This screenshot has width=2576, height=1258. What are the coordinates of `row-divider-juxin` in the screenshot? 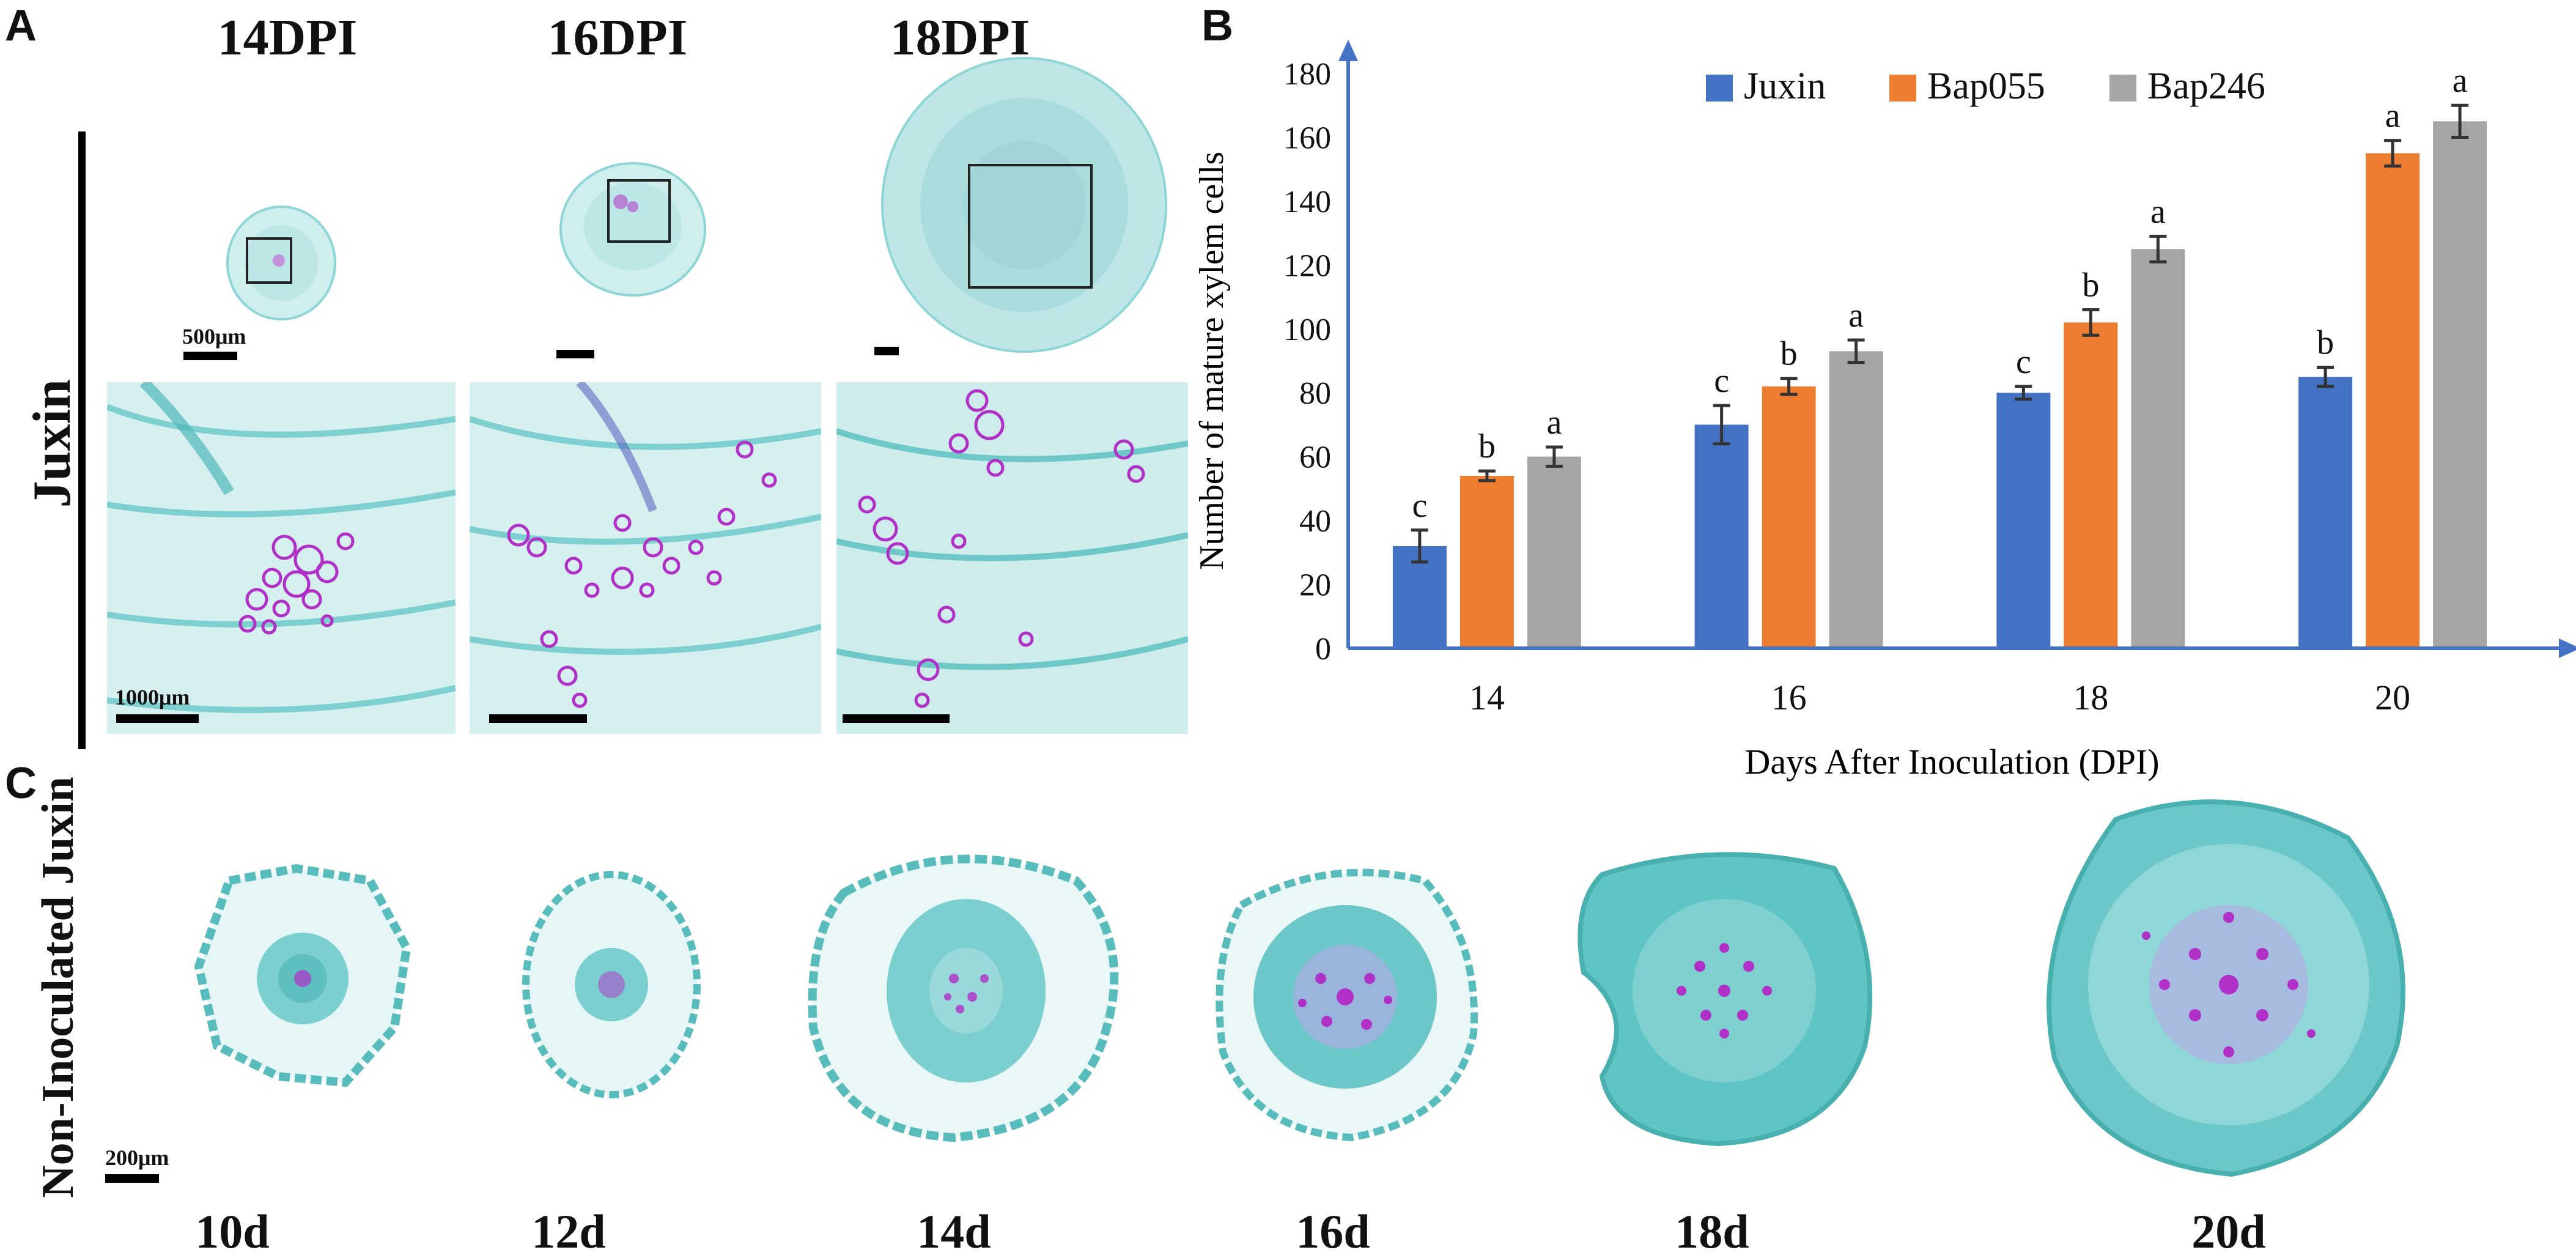 It's located at (82, 440).